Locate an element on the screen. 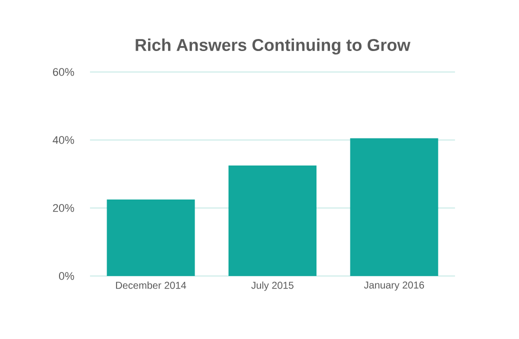 This screenshot has width=519, height=339. chart-title: Rich Answers Continuing to Grow is located at coordinates (273, 46).